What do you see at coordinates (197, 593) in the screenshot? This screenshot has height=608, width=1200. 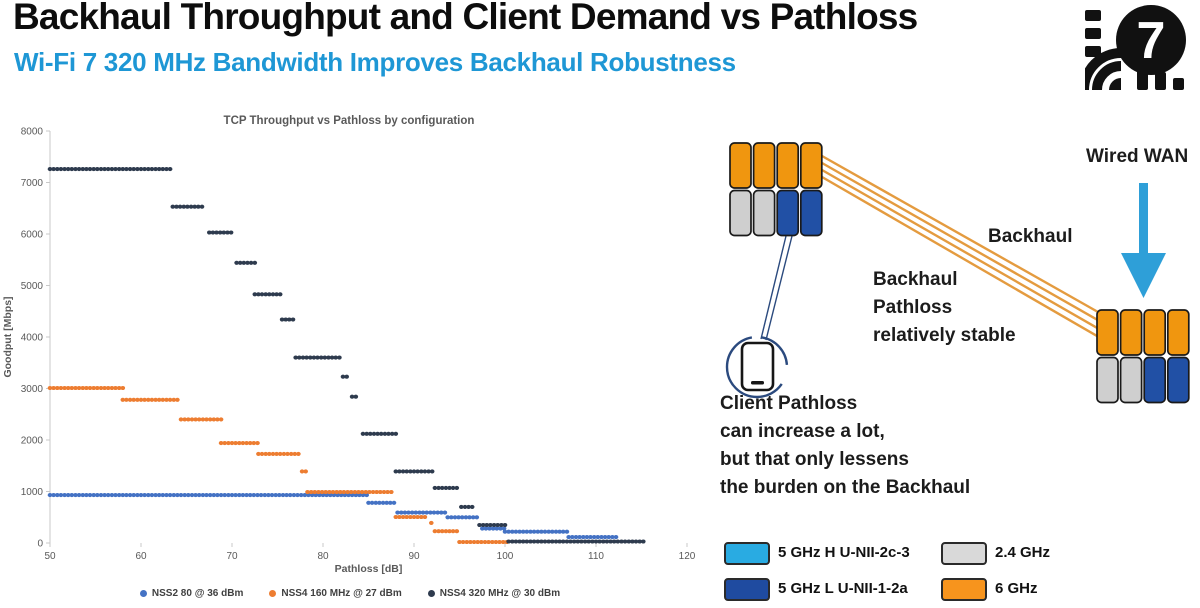 I see `series-label: NSS2 80 @ 36 dBm` at bounding box center [197, 593].